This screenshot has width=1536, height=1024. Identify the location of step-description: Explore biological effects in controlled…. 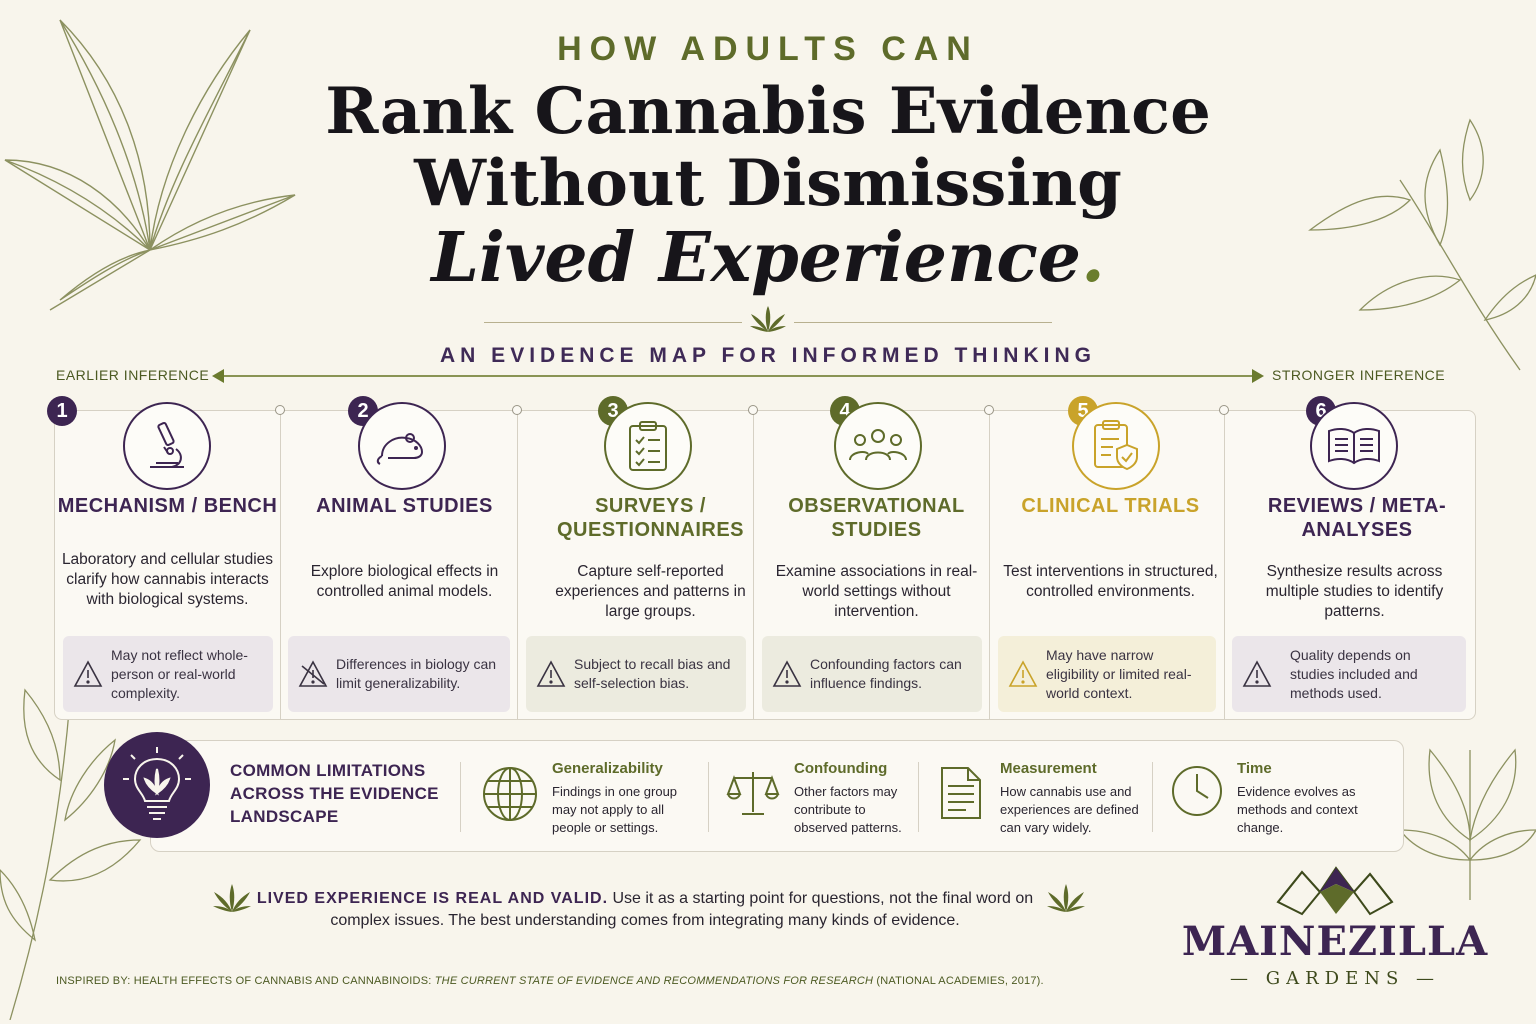
(404, 581).